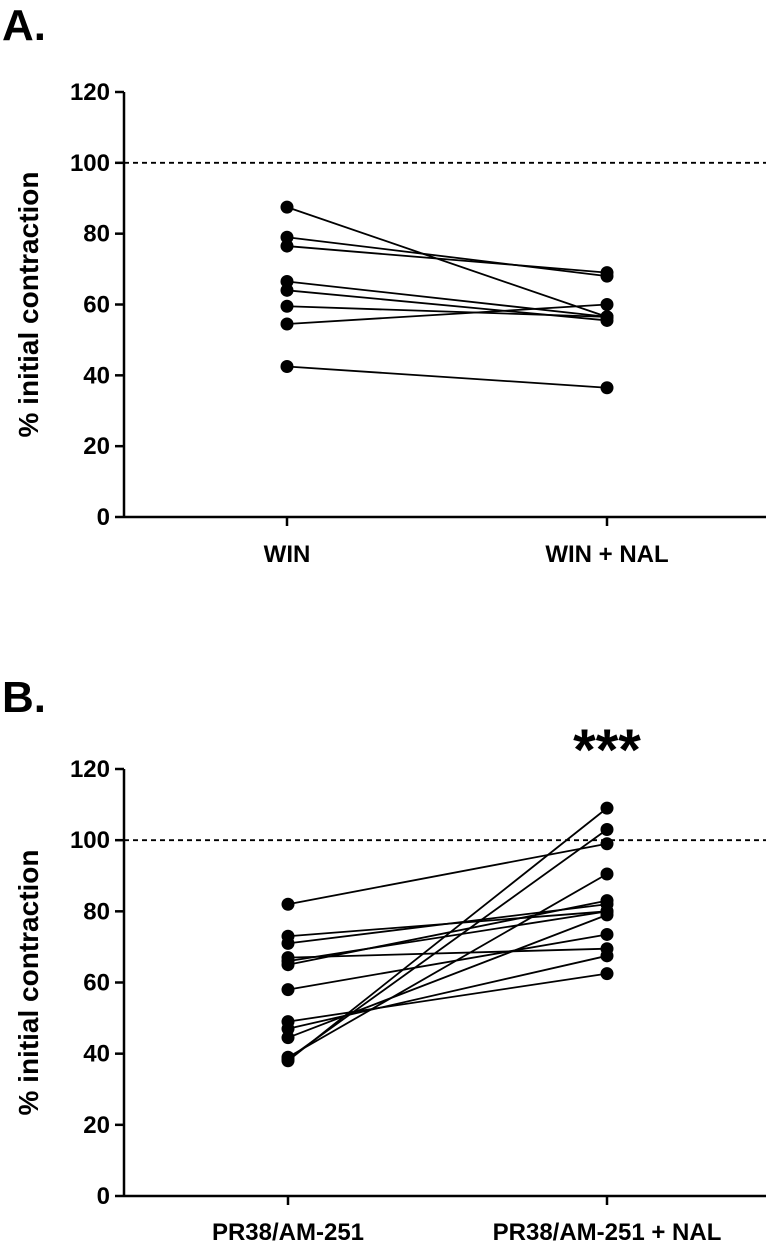  I want to click on x-category-label: WIN, so click(287, 554).